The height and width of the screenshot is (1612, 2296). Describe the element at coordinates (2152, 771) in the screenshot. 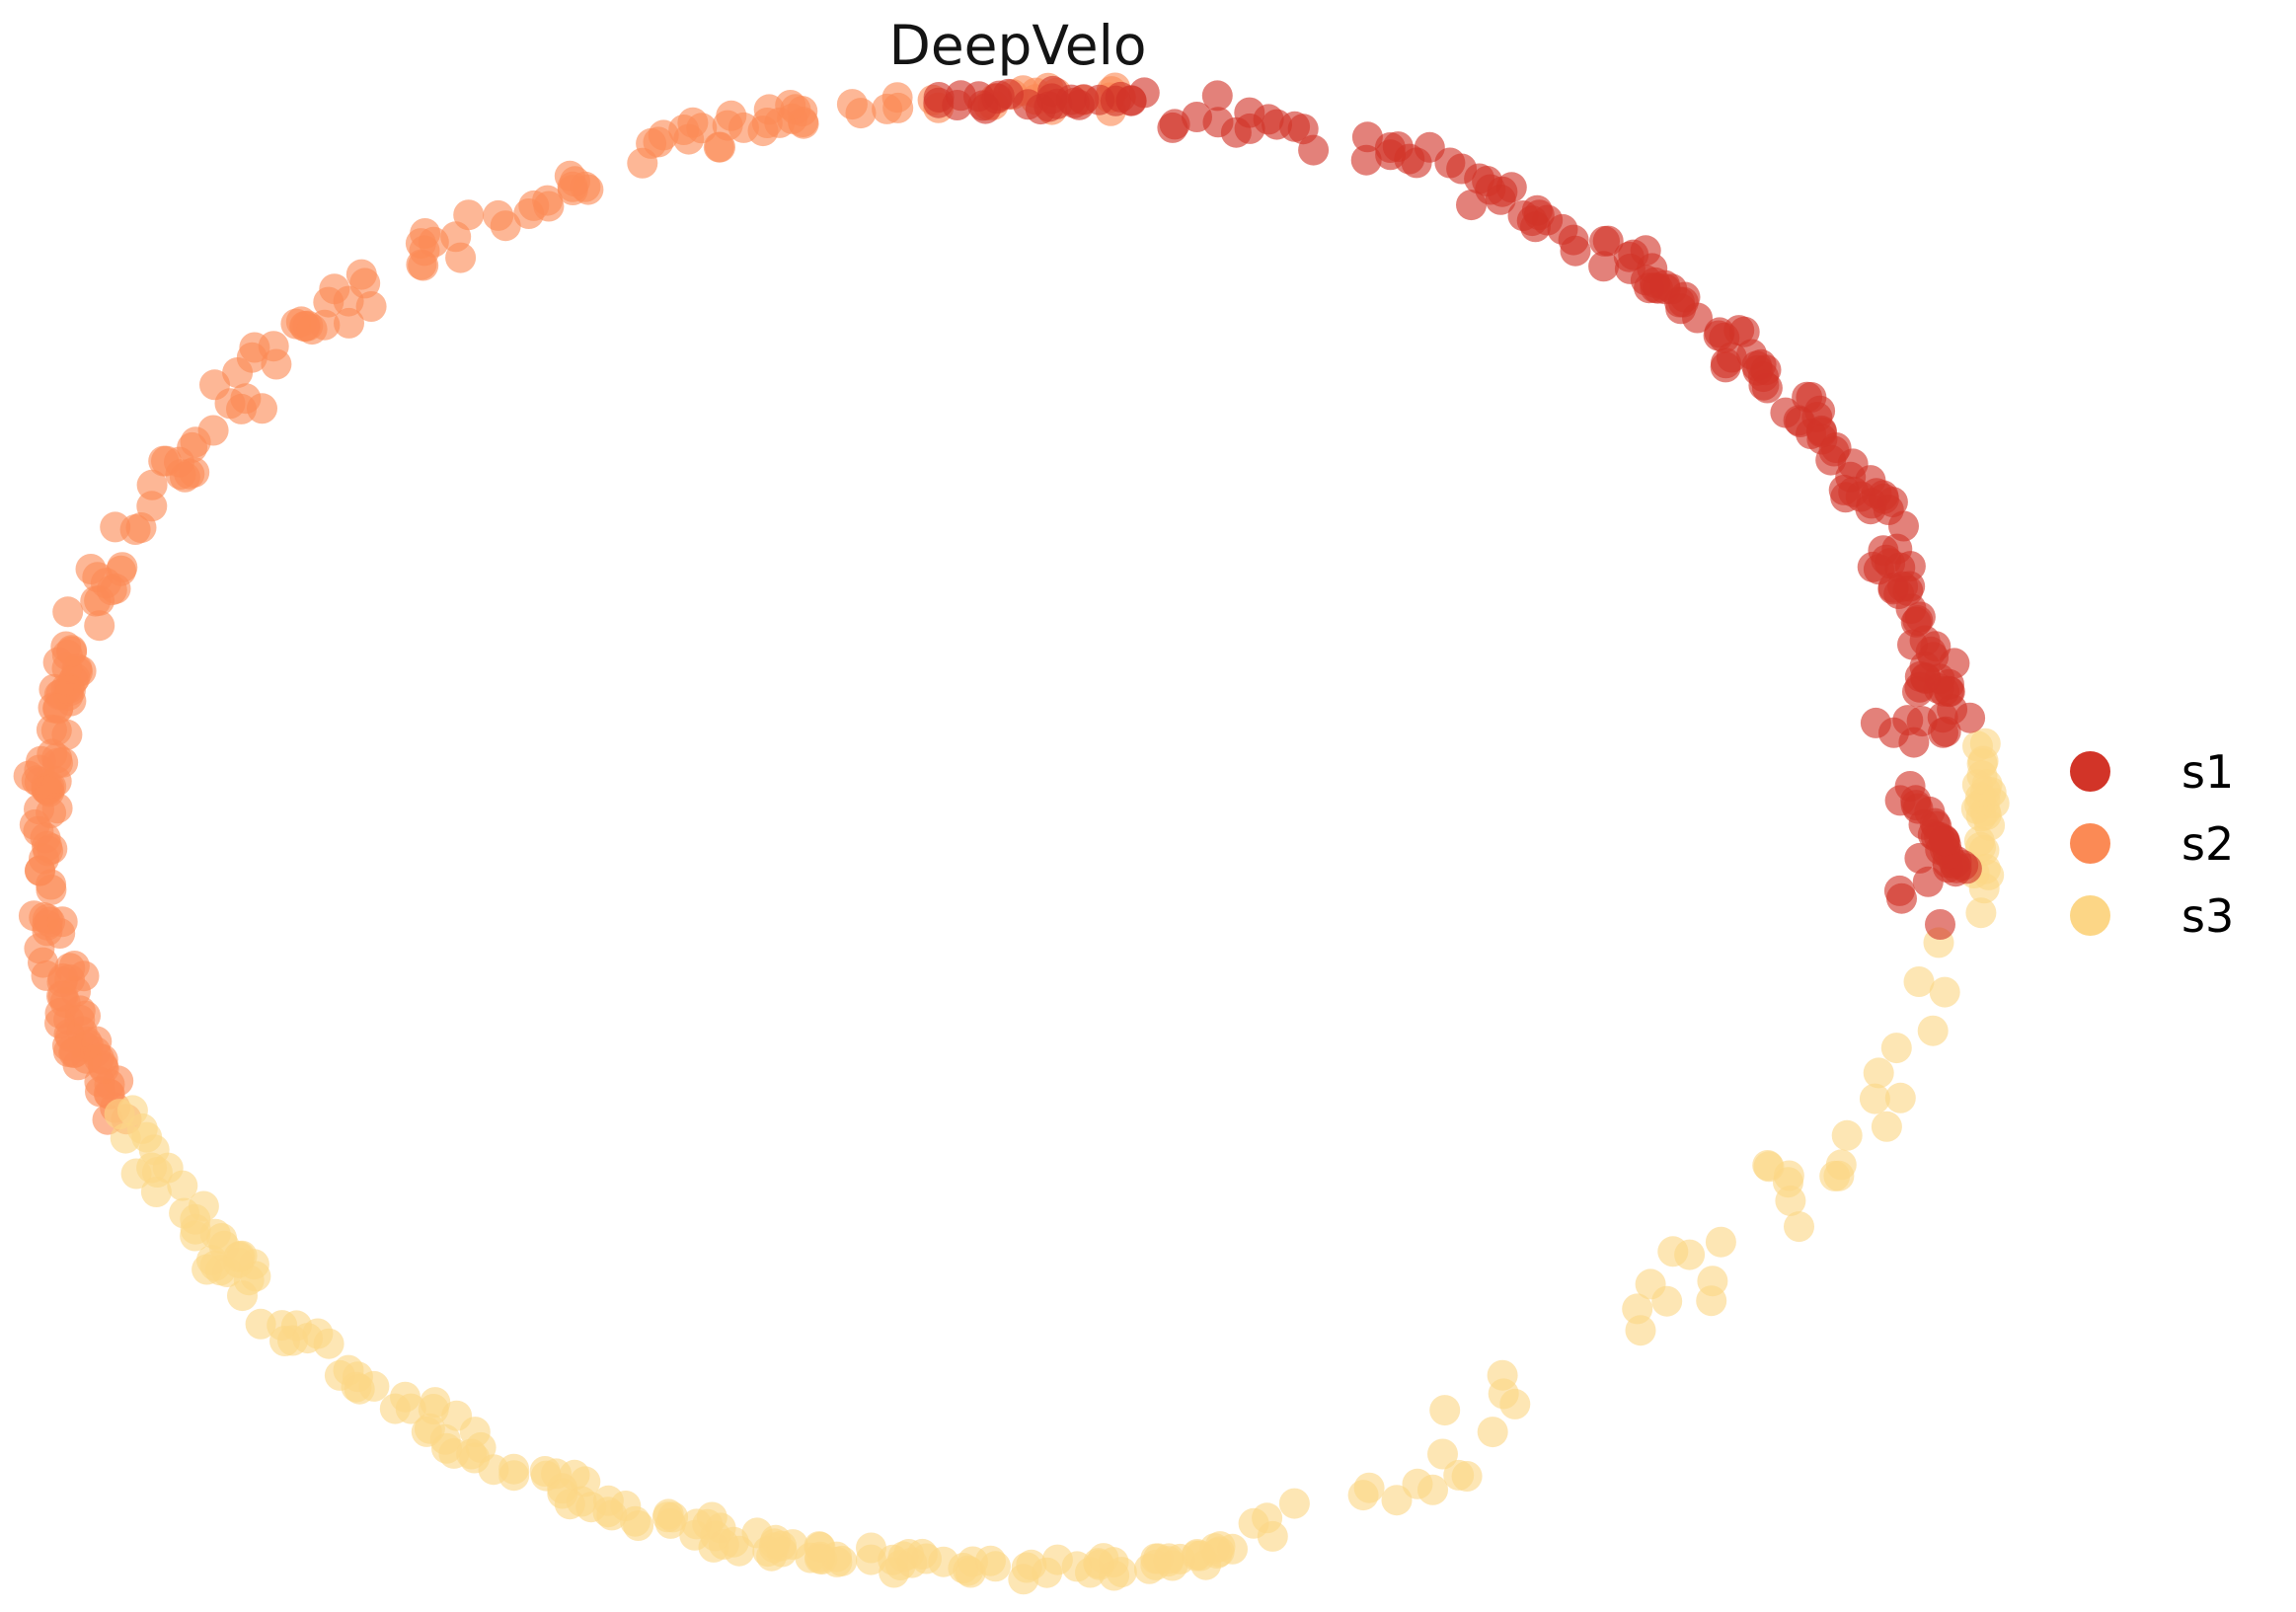

I see `legend-item-s1: s1` at that location.